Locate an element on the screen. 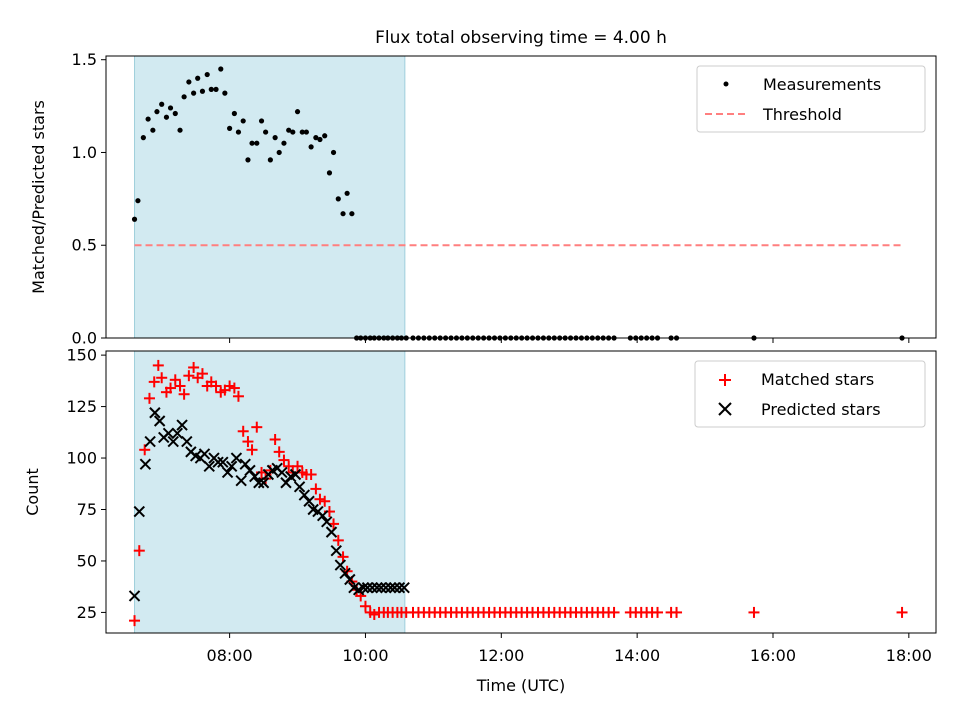  bottom-shaded-interval is located at coordinates (269, 492).